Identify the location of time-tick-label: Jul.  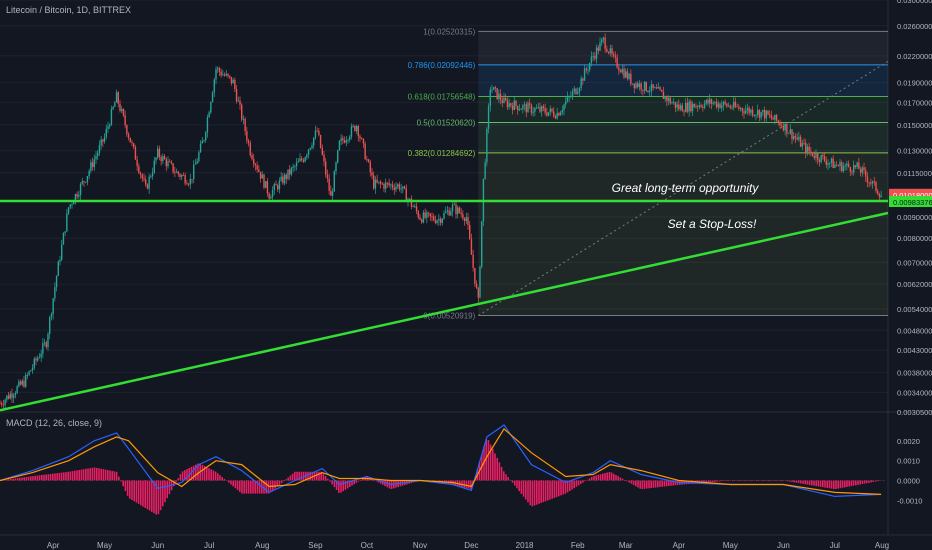
(835, 545).